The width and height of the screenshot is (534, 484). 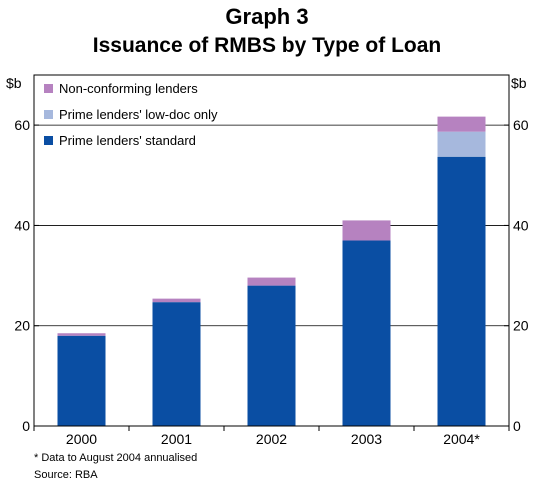 What do you see at coordinates (519, 83) in the screenshot?
I see `y-unit-right: $b` at bounding box center [519, 83].